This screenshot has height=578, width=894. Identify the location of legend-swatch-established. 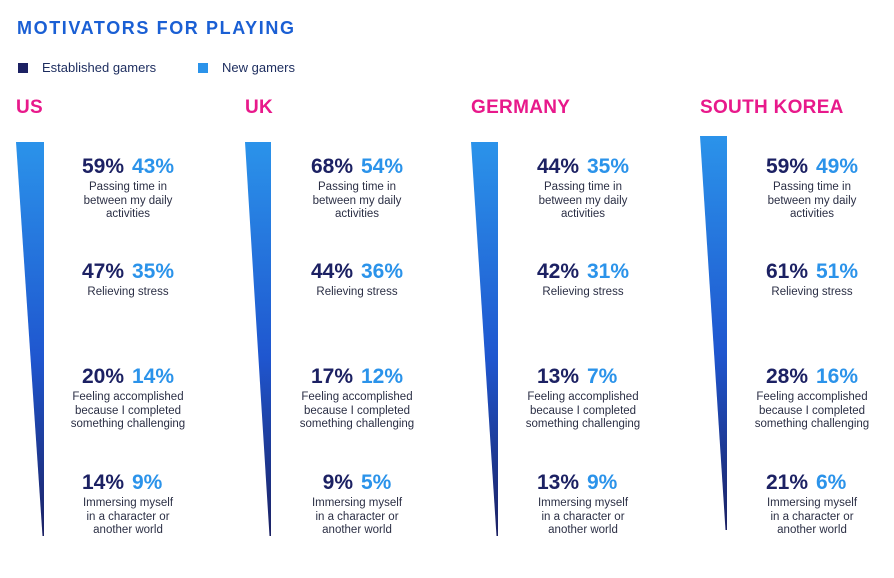
(23, 67).